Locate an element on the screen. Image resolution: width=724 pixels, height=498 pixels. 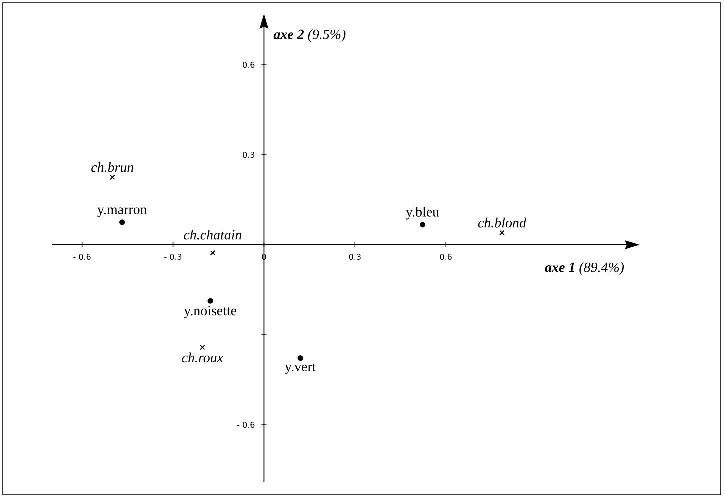
annotation: ch.chatain is located at coordinates (213, 235).